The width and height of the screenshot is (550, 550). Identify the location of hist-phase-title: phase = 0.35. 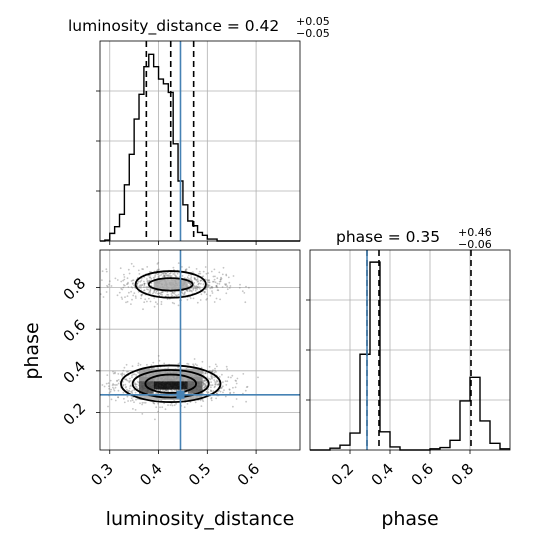
(388, 237).